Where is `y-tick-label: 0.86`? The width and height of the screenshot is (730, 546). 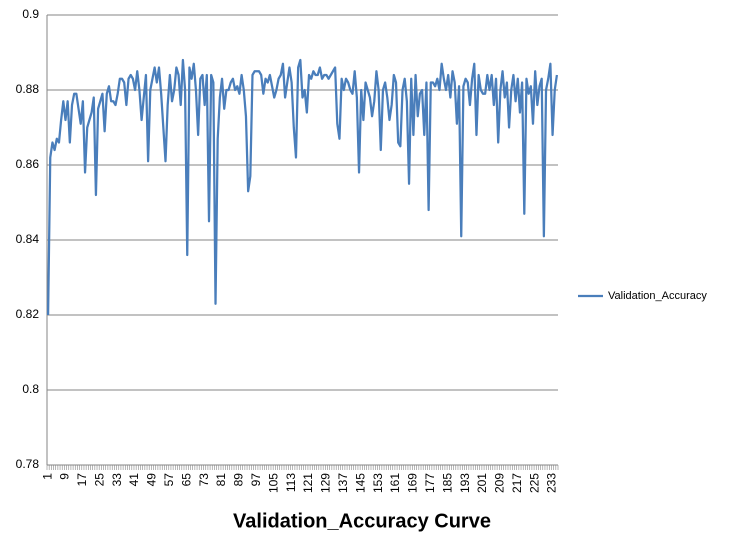 y-tick-label: 0.86 is located at coordinates (28, 164).